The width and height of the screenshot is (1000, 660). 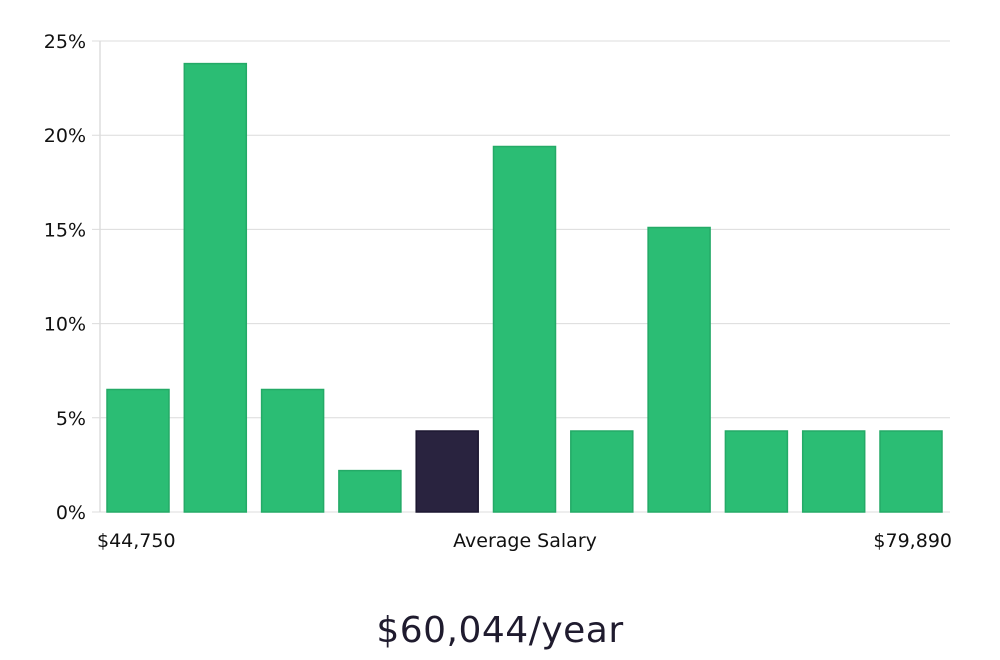 What do you see at coordinates (136, 541) in the screenshot?
I see `x-label-min-salary: $44,750` at bounding box center [136, 541].